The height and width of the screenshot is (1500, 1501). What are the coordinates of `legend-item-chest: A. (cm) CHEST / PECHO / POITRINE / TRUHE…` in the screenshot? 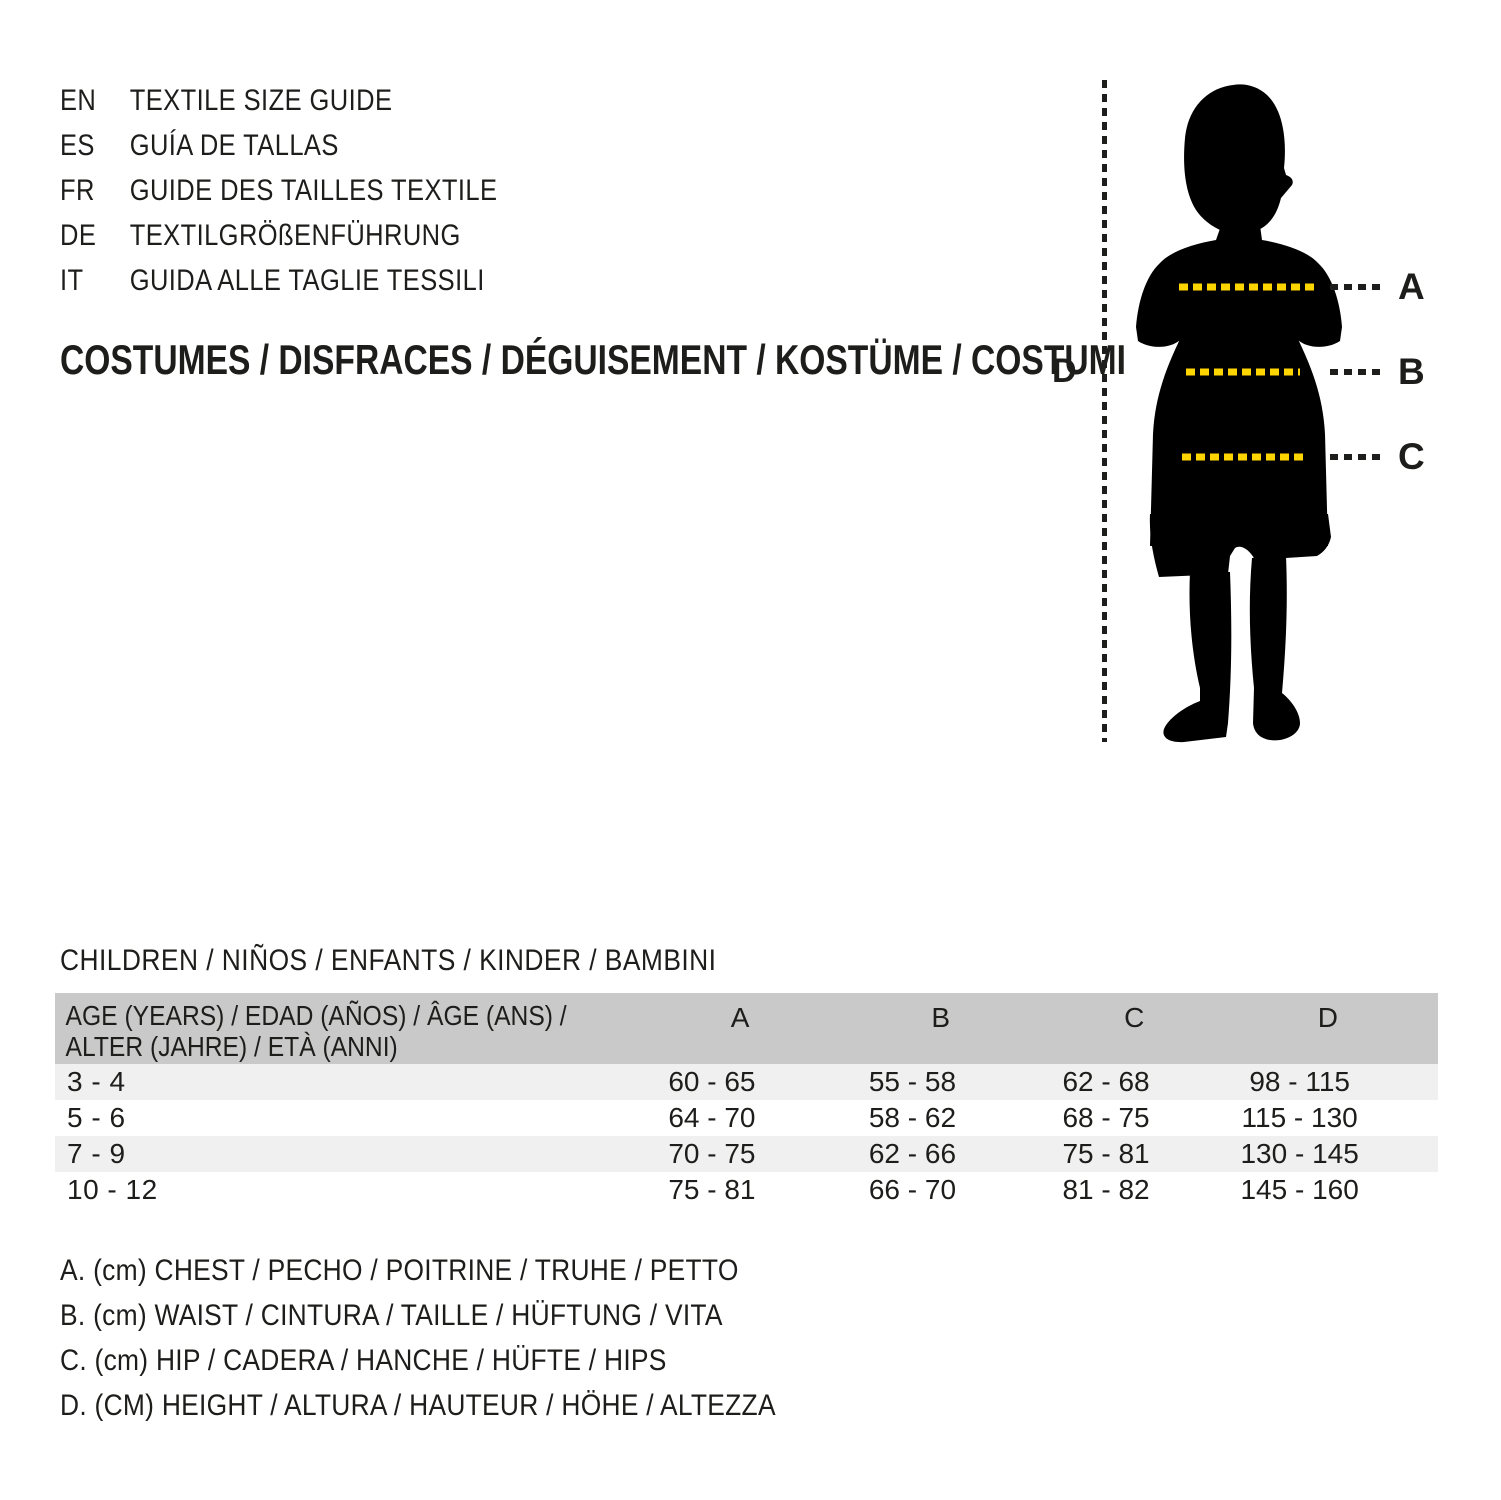 It's located at (399, 1270).